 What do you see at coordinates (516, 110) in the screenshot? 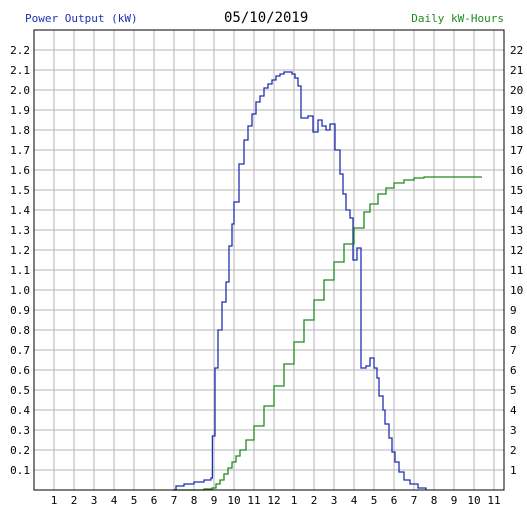
I see `y2-tick-label: 19` at bounding box center [516, 110].